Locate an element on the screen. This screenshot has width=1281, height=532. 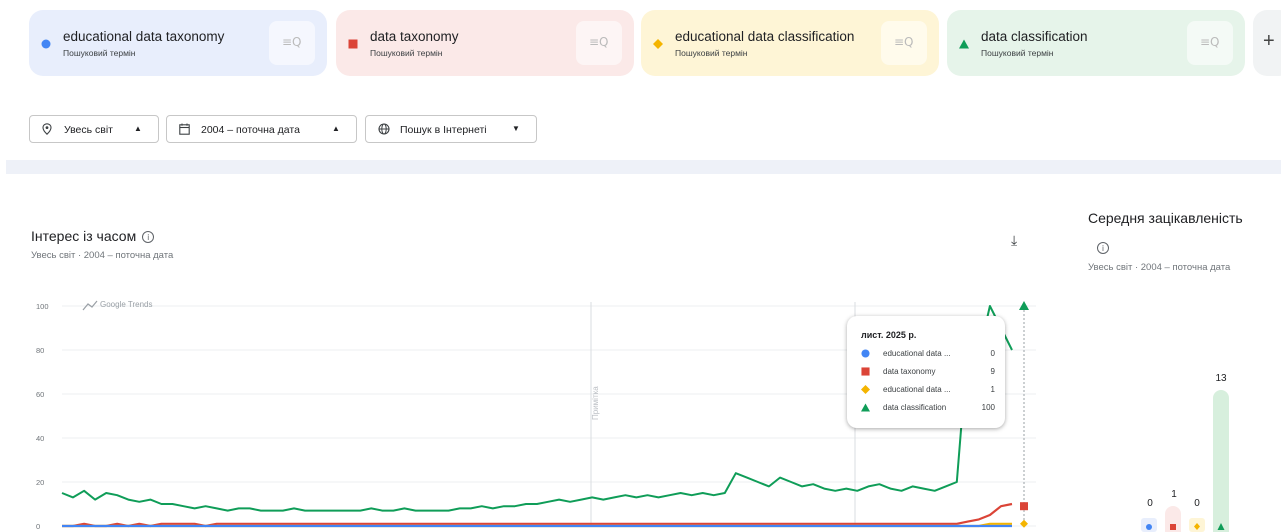
term-name: educational data classification is located at coordinates (765, 36).